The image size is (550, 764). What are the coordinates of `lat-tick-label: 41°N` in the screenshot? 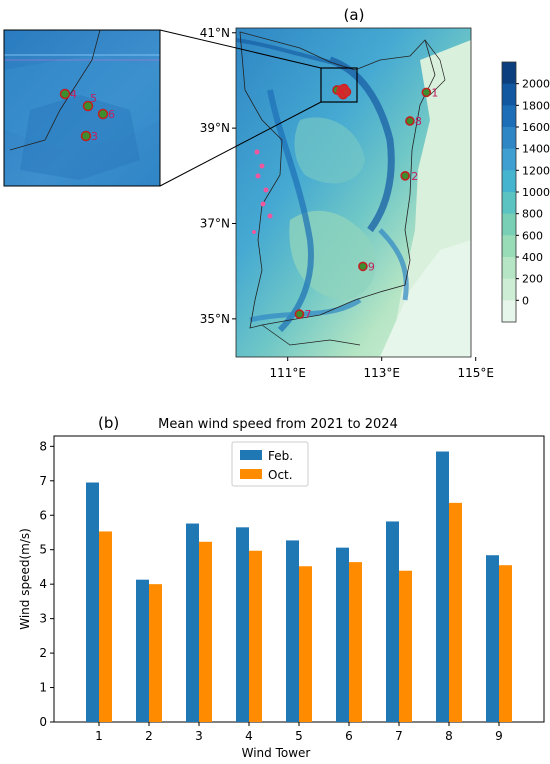 It's located at (215, 33).